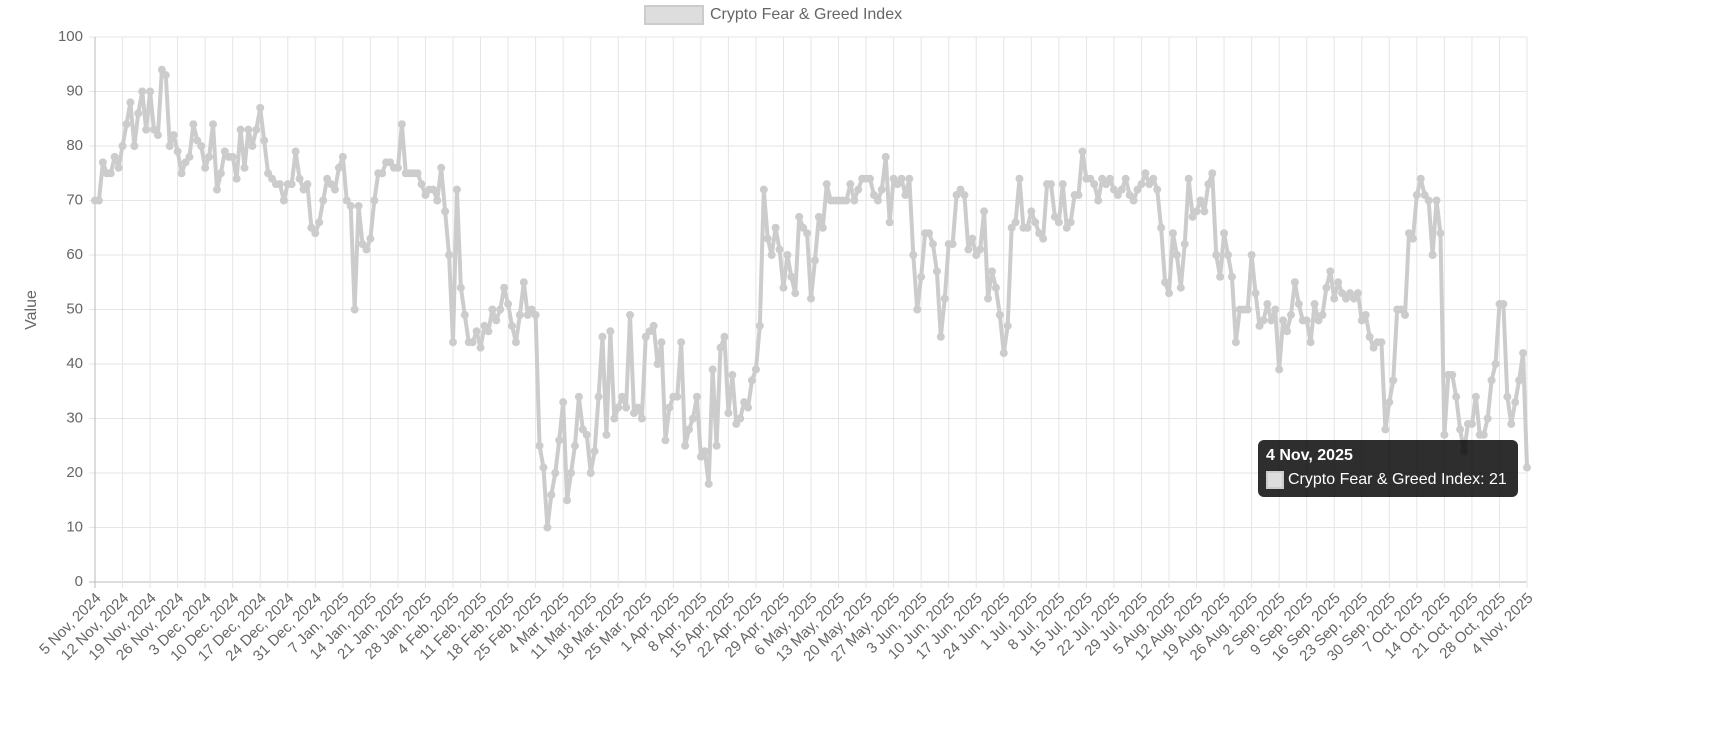 This screenshot has height=756, width=1716. Describe the element at coordinates (806, 14) in the screenshot. I see `legend-label: Crypto Fear & Greed Index` at that location.